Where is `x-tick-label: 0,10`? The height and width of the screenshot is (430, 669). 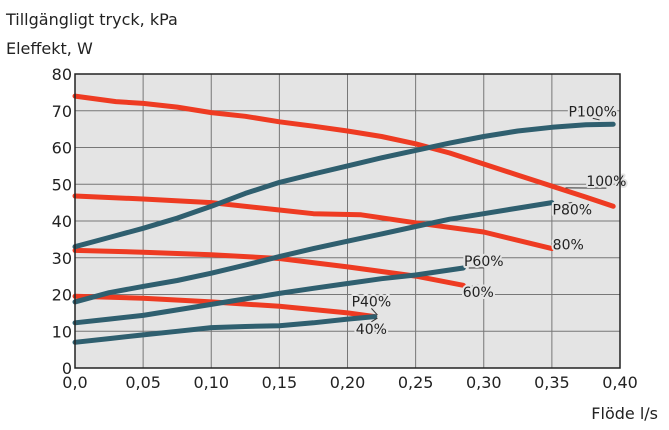 x-tick-label: 0,10 is located at coordinates (211, 382).